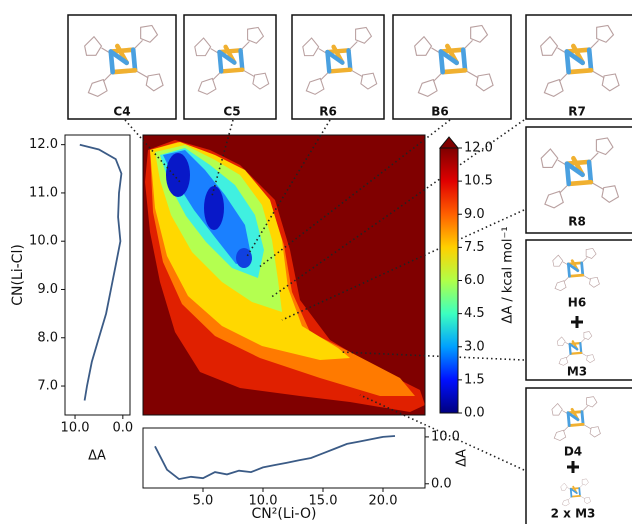 This screenshot has height=524, width=632. I want to click on structure-label: H6, so click(577, 303).